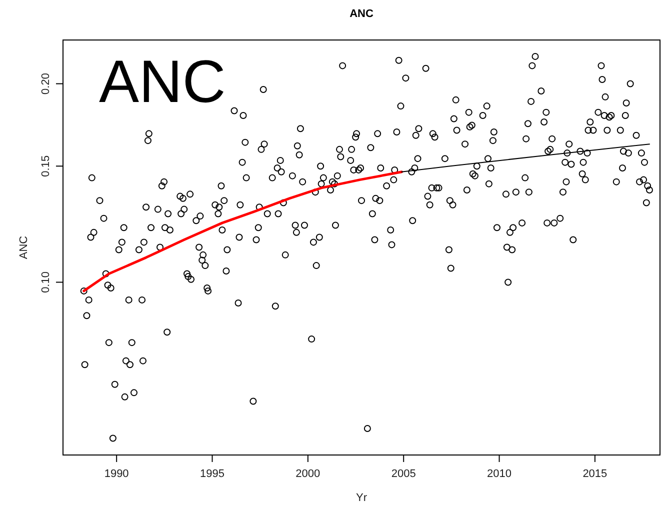  I want to click on x-tick-label: 2010, so click(499, 474).